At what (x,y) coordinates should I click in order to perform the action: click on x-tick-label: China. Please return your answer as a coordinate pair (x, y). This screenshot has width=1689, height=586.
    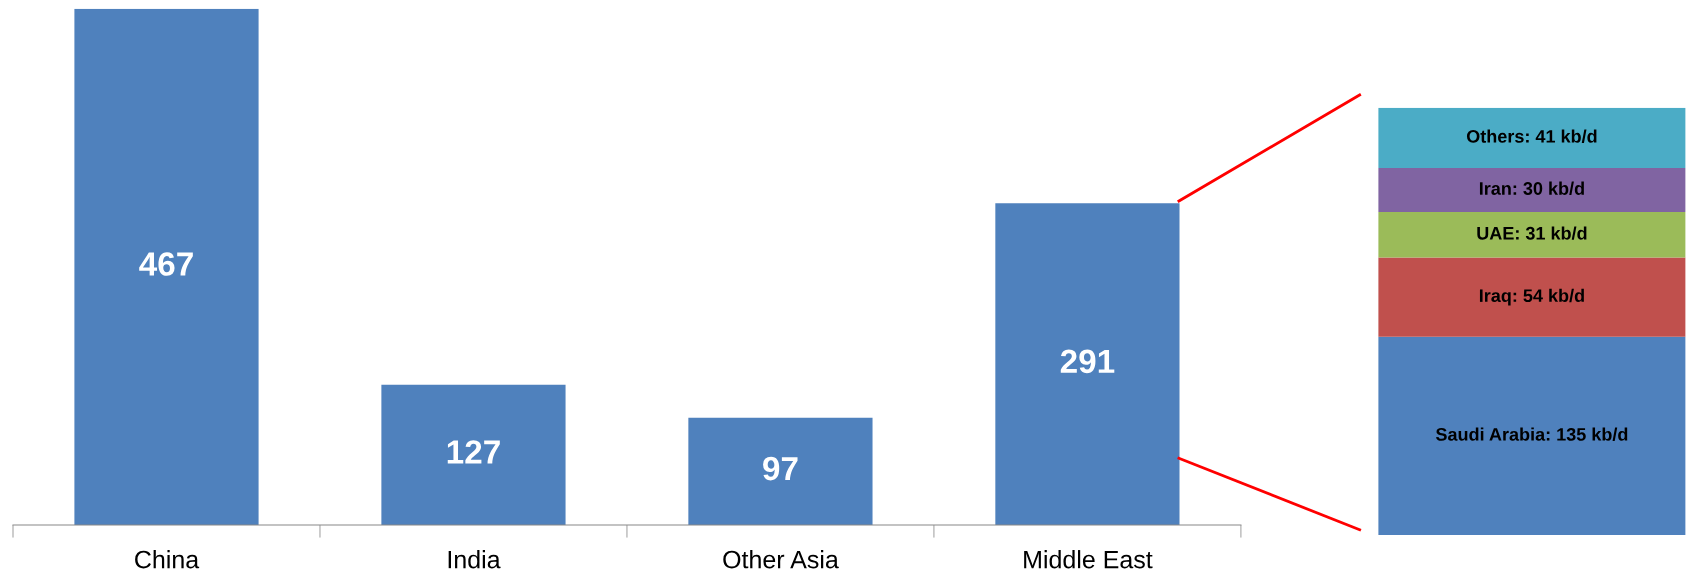
    Looking at the image, I should click on (167, 559).